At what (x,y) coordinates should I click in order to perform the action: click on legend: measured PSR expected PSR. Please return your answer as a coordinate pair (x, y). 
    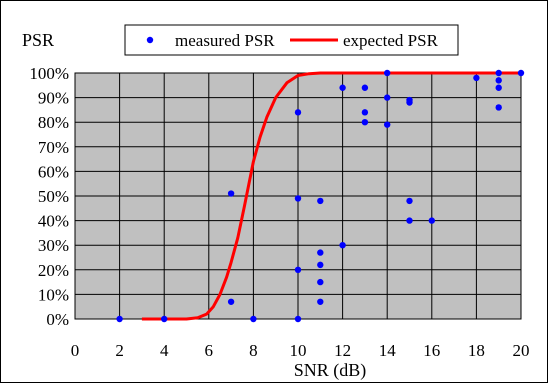
    Looking at the image, I should click on (291, 40).